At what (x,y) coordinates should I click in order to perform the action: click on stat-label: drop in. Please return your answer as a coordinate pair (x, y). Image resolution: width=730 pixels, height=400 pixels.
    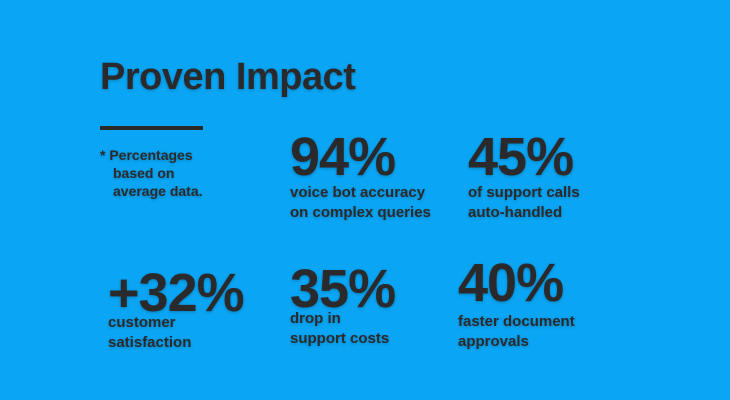
    Looking at the image, I should click on (315, 318).